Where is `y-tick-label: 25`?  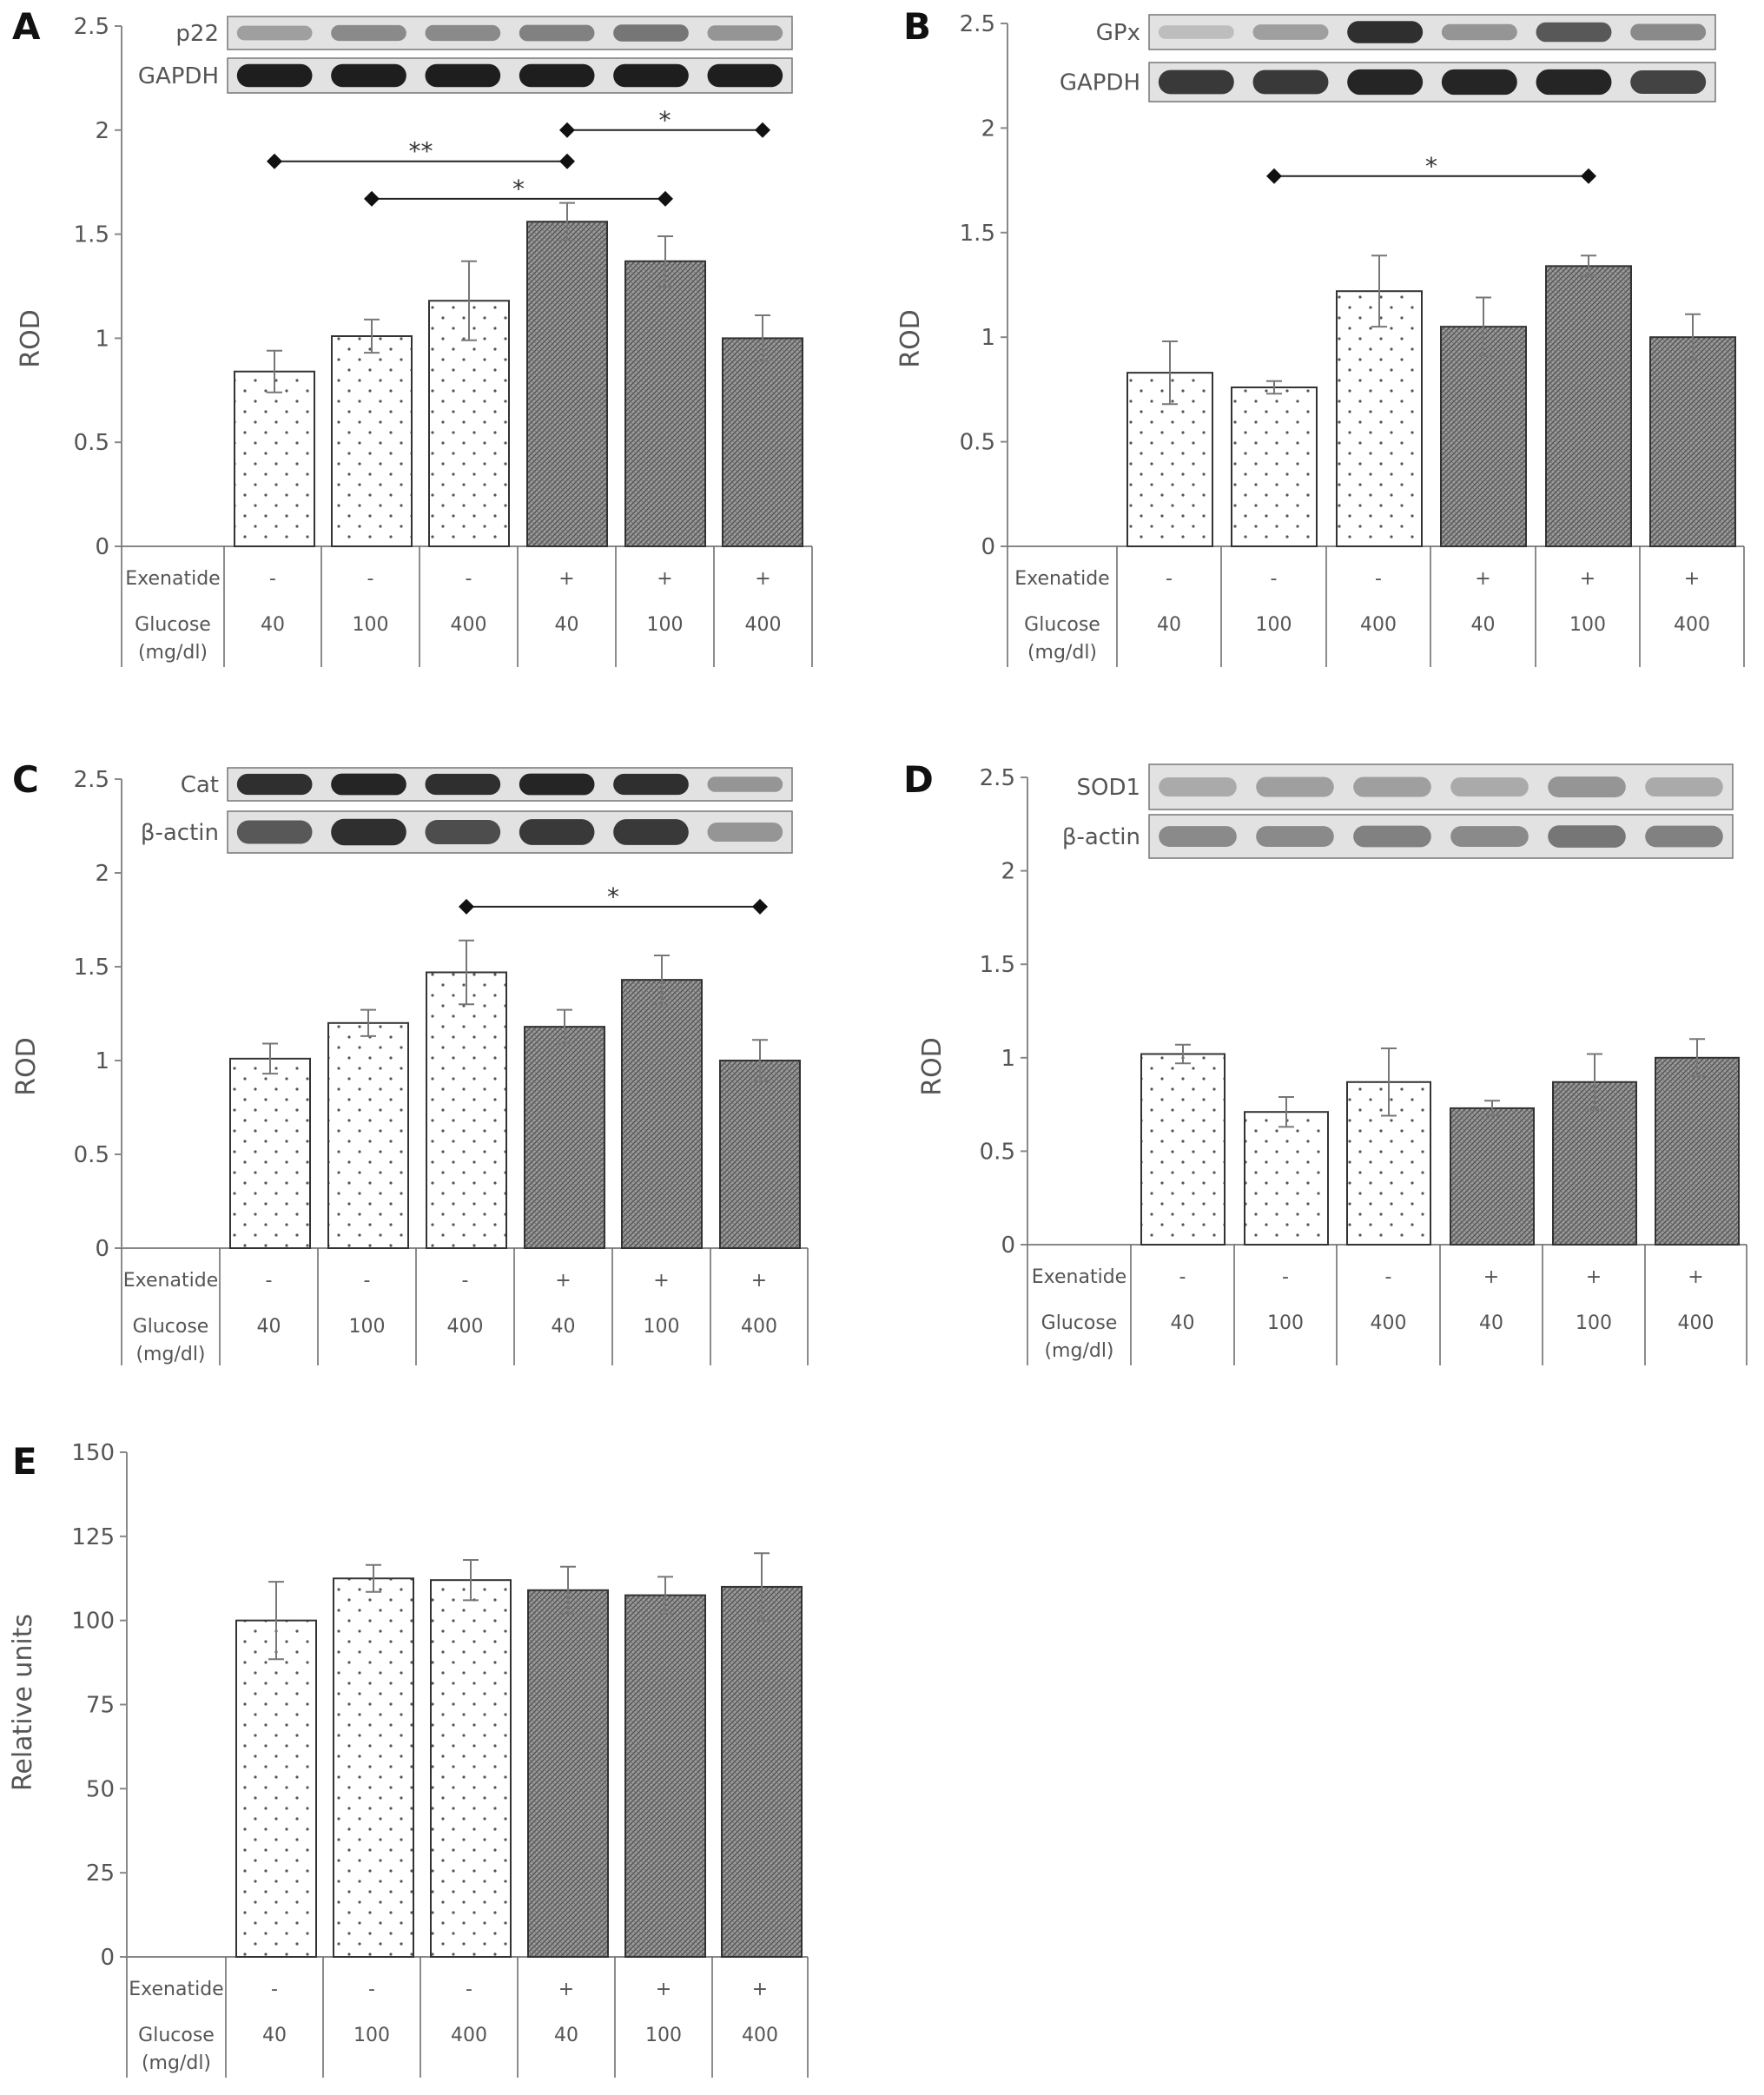
y-tick-label: 25 is located at coordinates (100, 1873).